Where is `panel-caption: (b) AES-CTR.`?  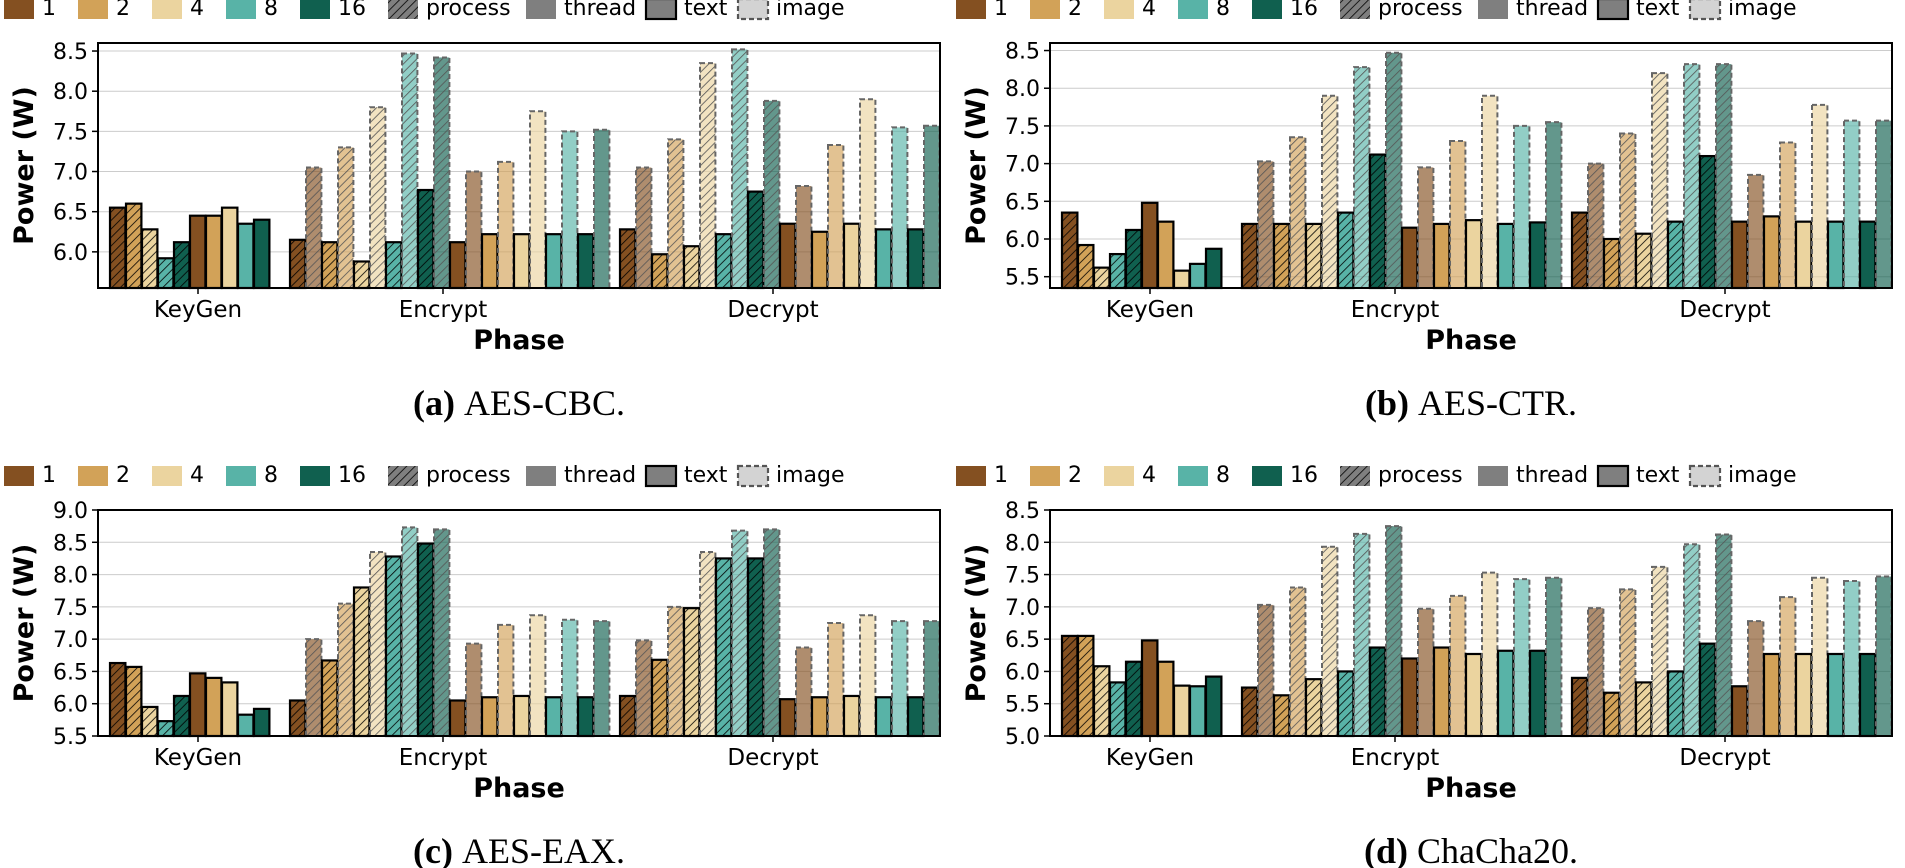
panel-caption: (b) AES-CTR. is located at coordinates (1471, 403).